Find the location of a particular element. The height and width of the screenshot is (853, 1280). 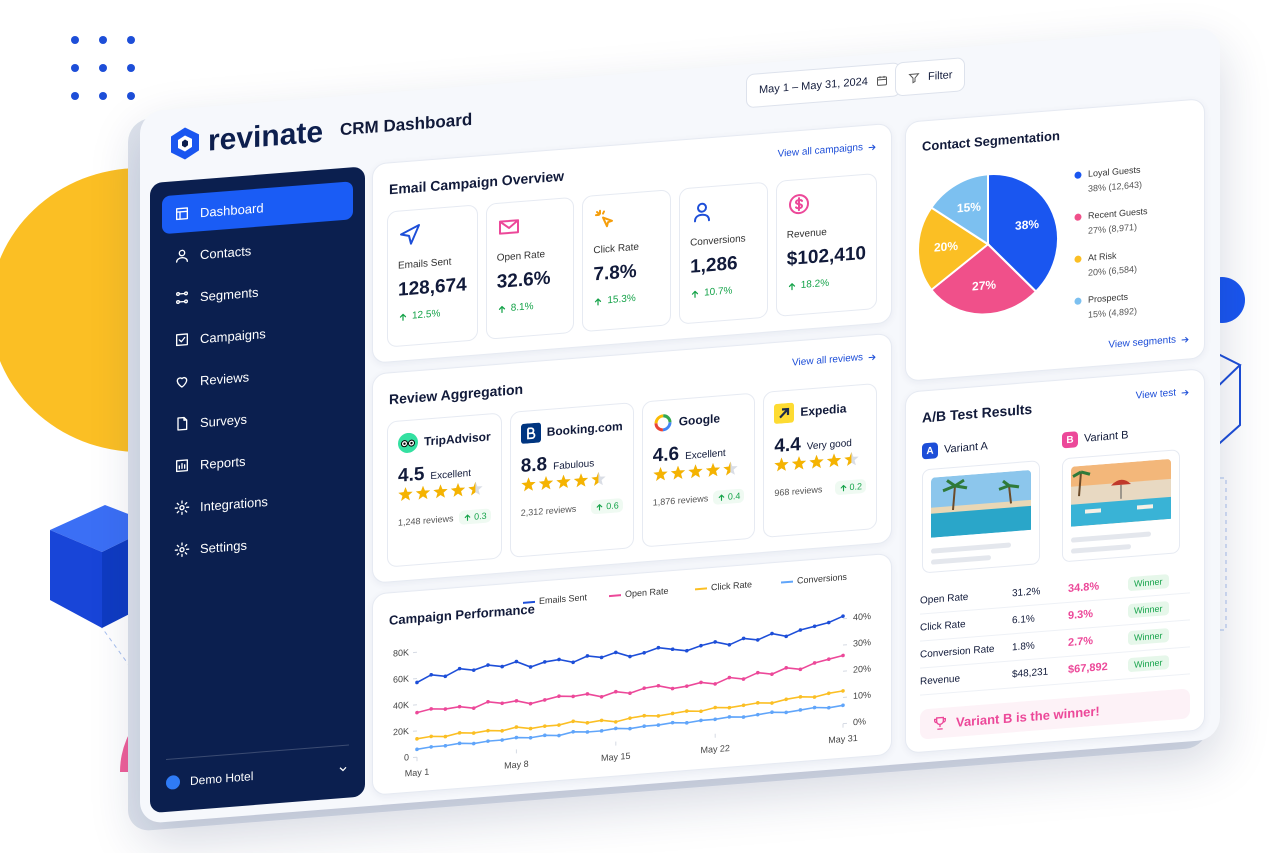

star-rating is located at coordinates (816, 461).